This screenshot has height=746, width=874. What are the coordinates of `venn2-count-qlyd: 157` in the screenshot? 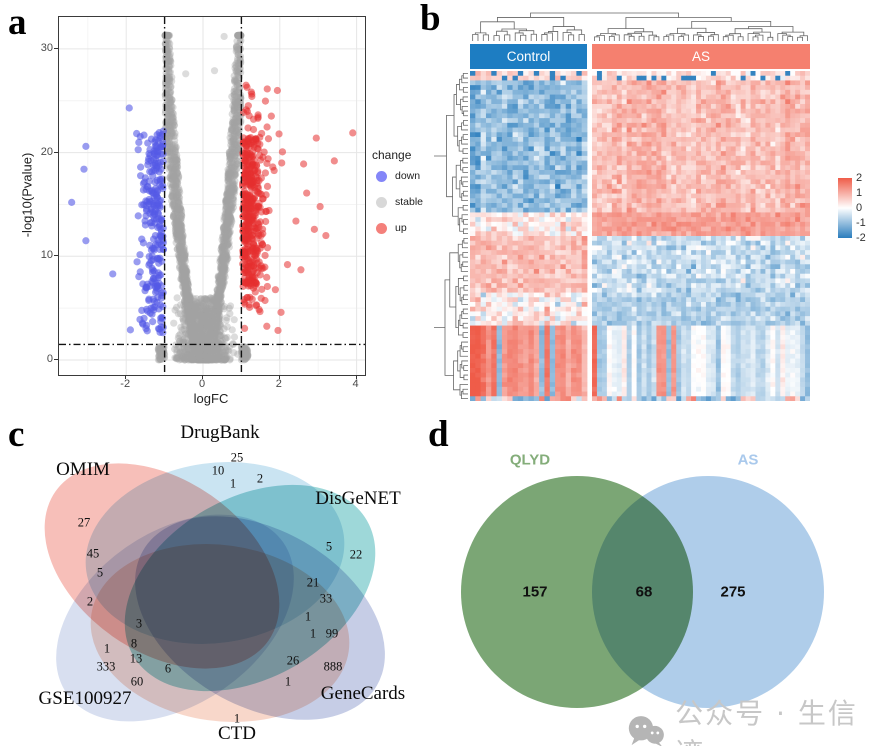 It's located at (535, 592).